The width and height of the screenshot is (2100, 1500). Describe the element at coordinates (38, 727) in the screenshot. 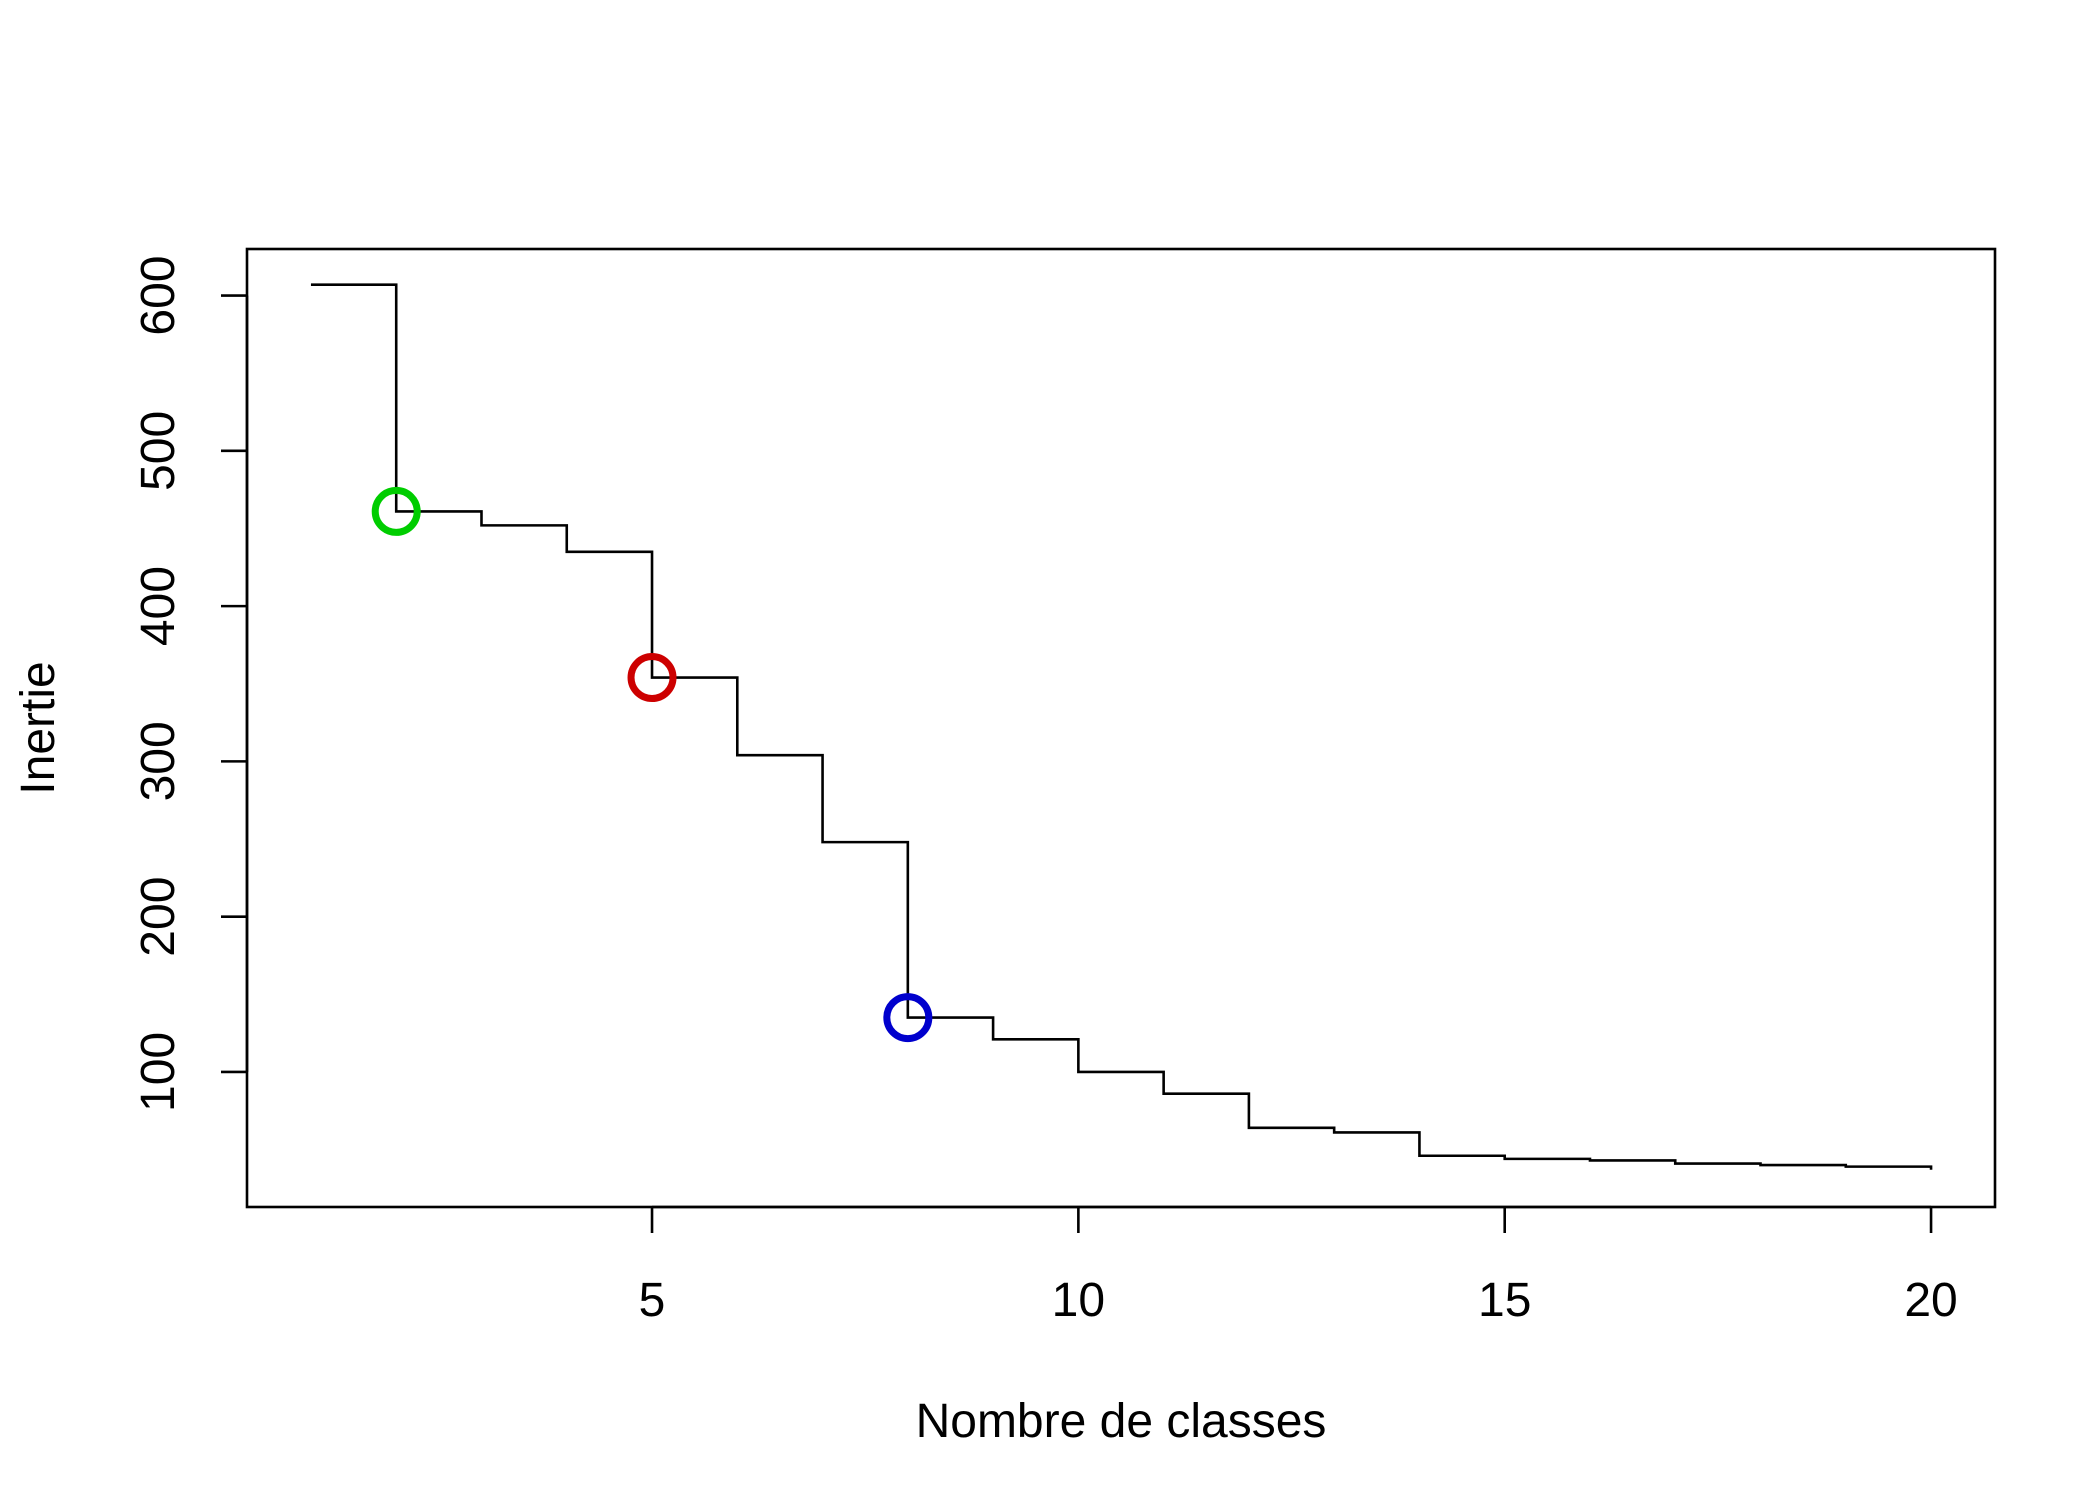

I see `y-axis-title: Inertie` at that location.